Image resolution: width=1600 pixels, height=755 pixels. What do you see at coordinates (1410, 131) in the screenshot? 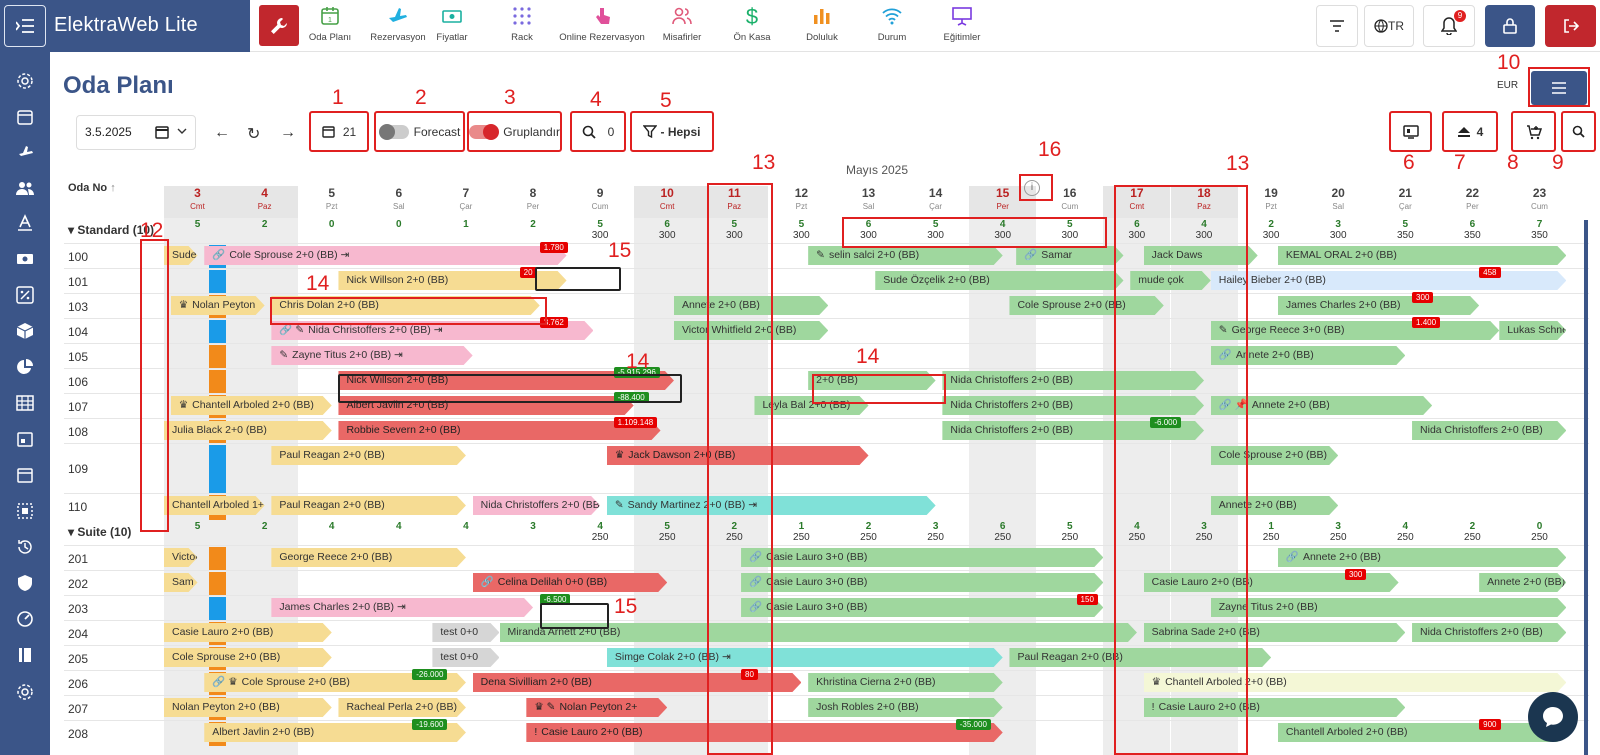
I see `room-status-button` at bounding box center [1410, 131].